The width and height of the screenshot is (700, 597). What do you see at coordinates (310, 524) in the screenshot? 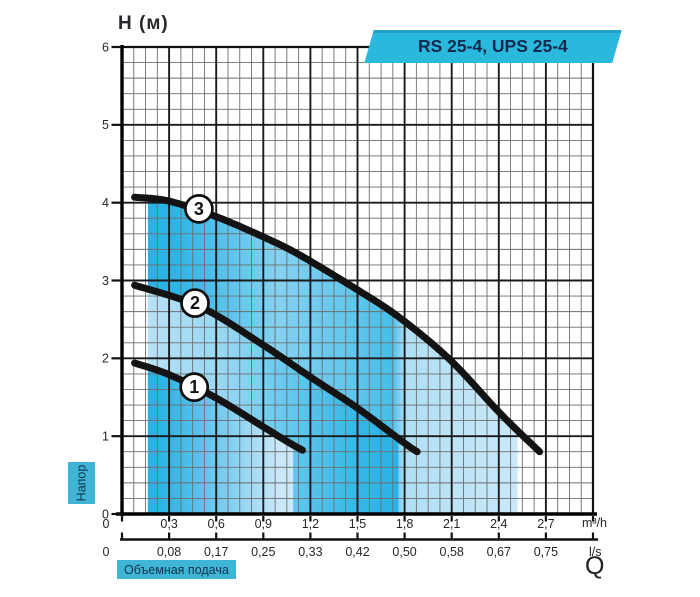
I see `x-tick-label-m3h: 1,2` at bounding box center [310, 524].